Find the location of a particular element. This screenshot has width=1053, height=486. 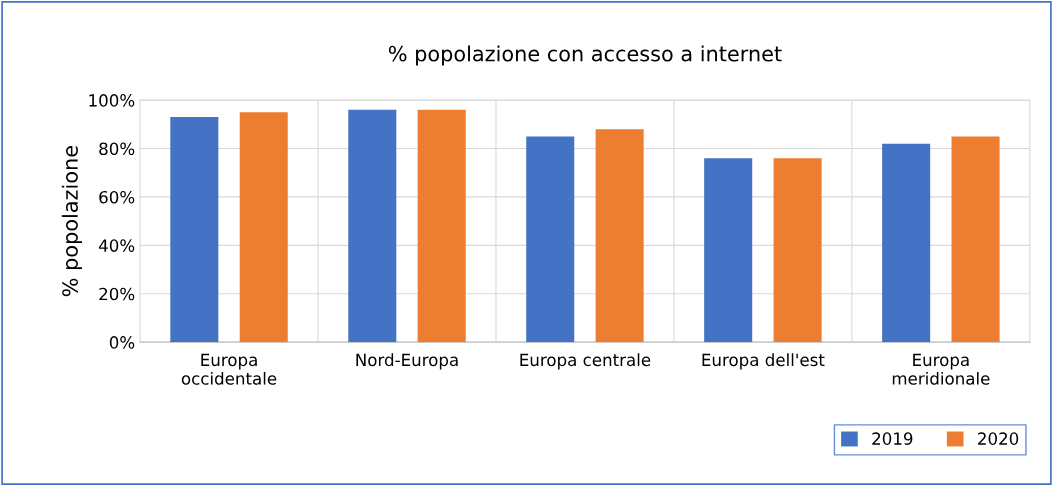

y-tick-label: 60% is located at coordinates (117, 197).